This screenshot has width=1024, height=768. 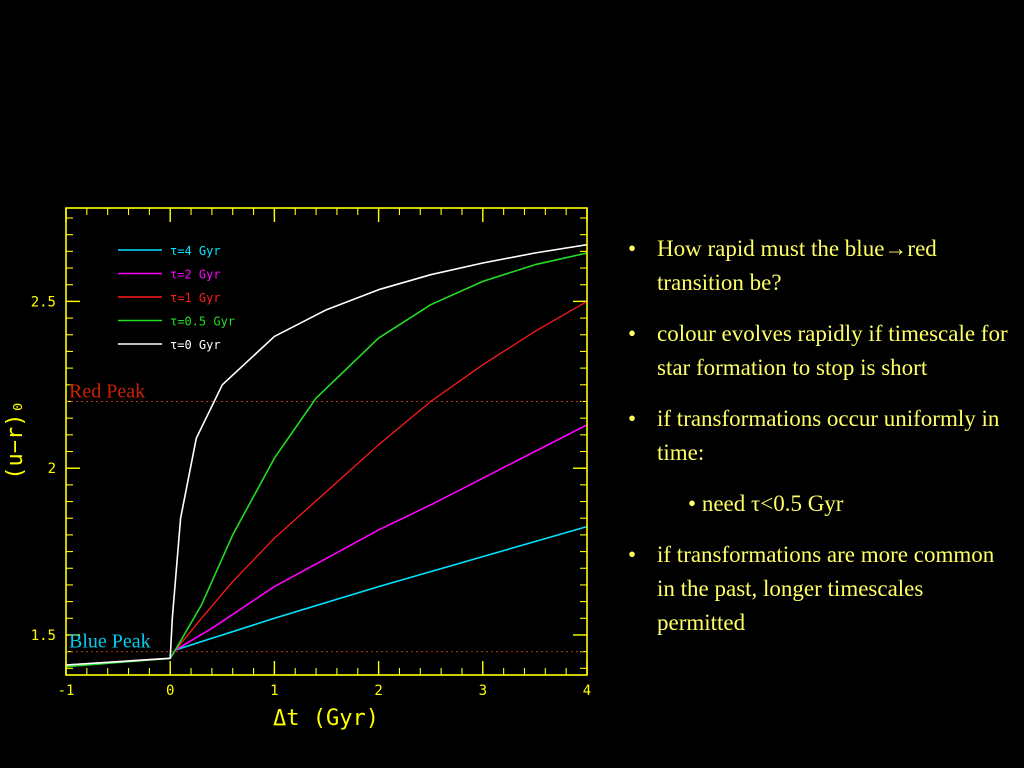 What do you see at coordinates (195, 251) in the screenshot?
I see `legend-label: τ=4 Gyr` at bounding box center [195, 251].